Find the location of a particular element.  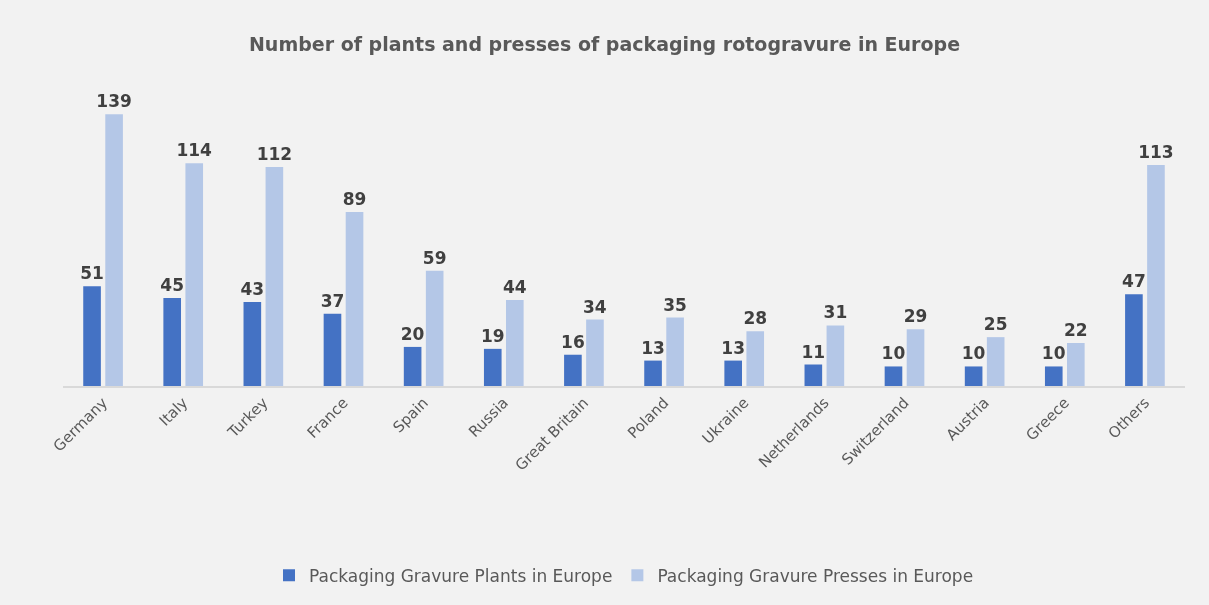

data-label: 20 is located at coordinates (412, 333).